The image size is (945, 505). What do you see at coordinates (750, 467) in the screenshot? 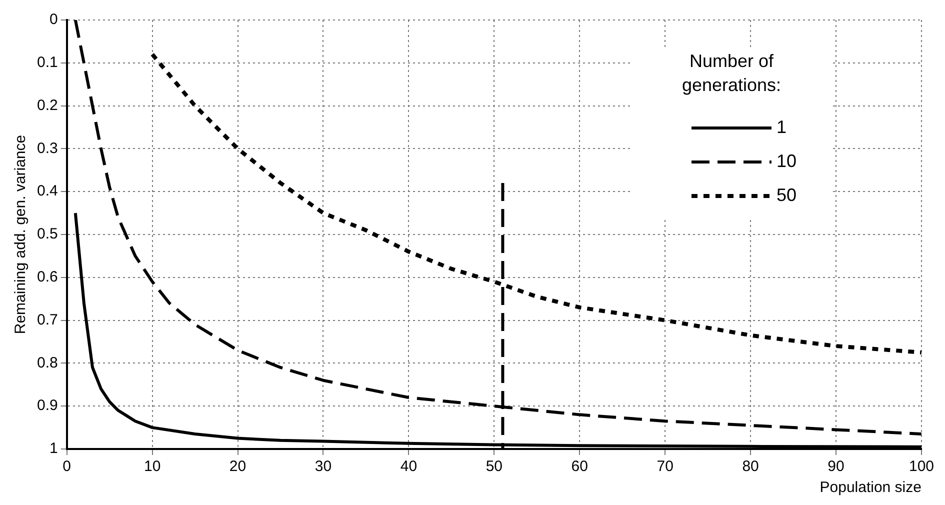
I see `x-tick-label: 80` at bounding box center [750, 467].